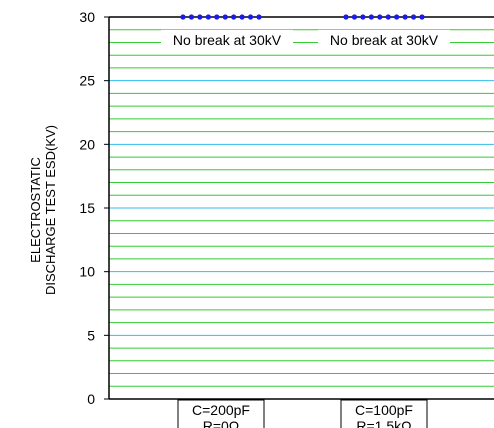 Image resolution: width=494 pixels, height=428 pixels. I want to click on annotations: No break at 30kV No break at 30kV, so click(305, 39).